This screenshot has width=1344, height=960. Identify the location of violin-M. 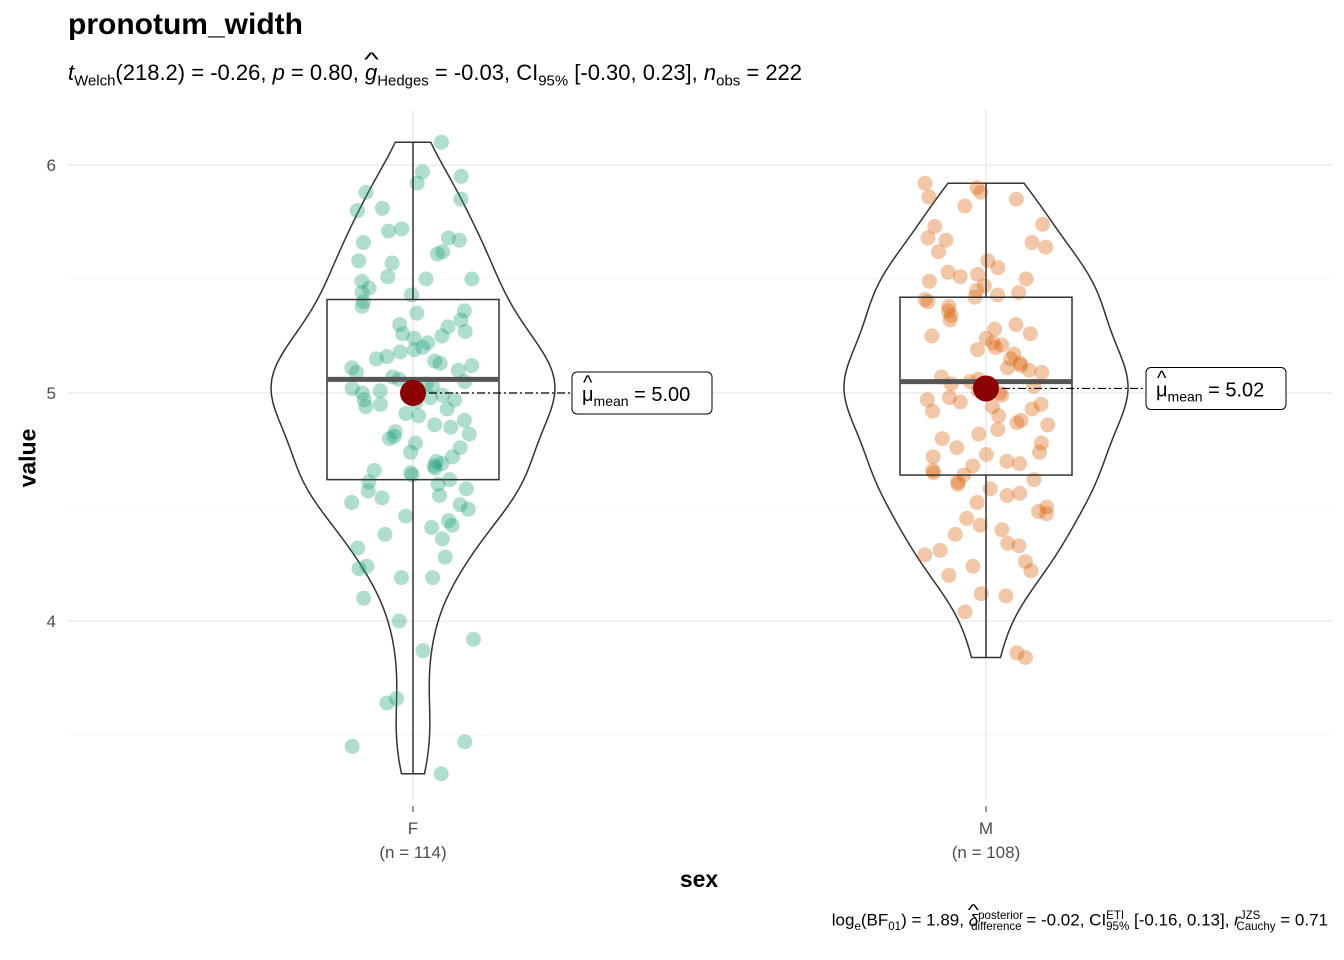
(986, 420).